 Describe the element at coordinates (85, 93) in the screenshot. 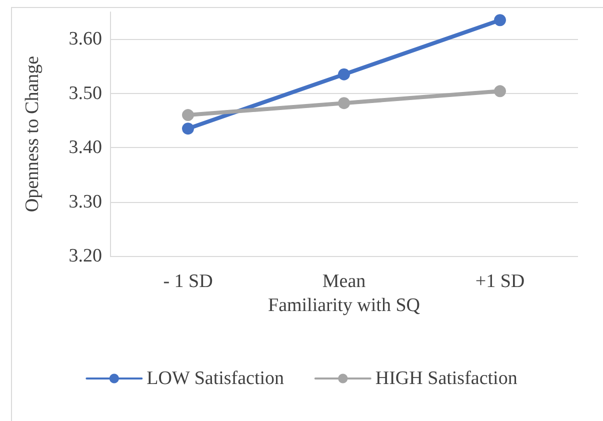

I see `y-tick-label: 3.50` at that location.